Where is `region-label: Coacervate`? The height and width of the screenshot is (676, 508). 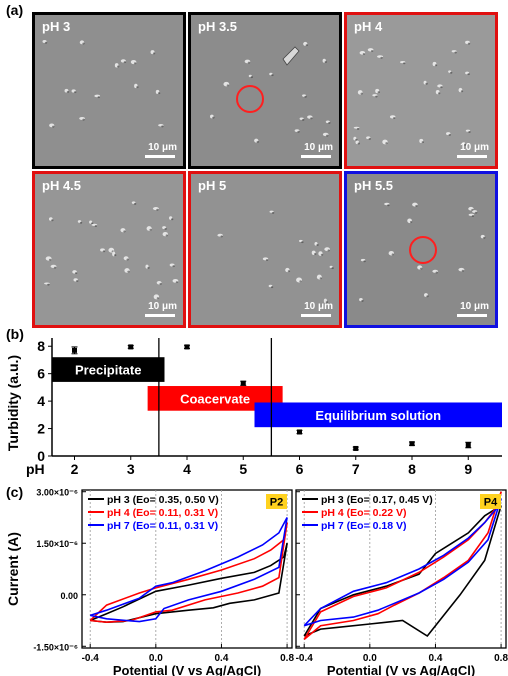
region-label: Coacervate is located at coordinates (215, 398).